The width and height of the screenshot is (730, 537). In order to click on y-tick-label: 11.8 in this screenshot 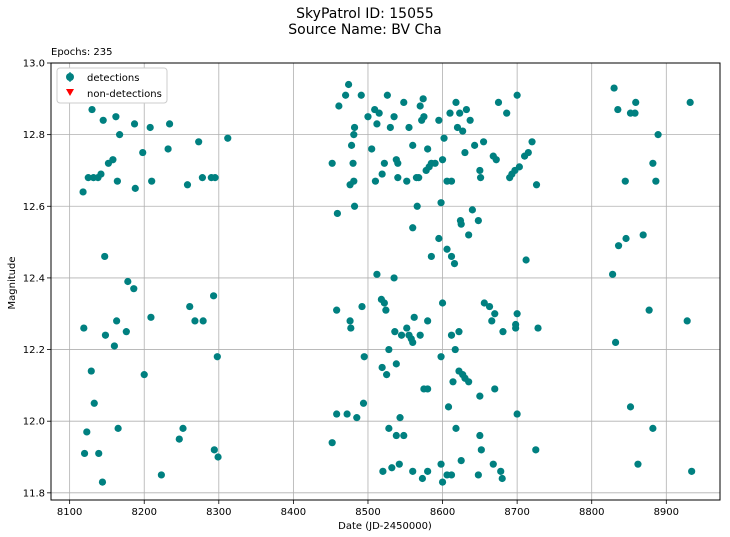, I will do `click(34, 493)`.